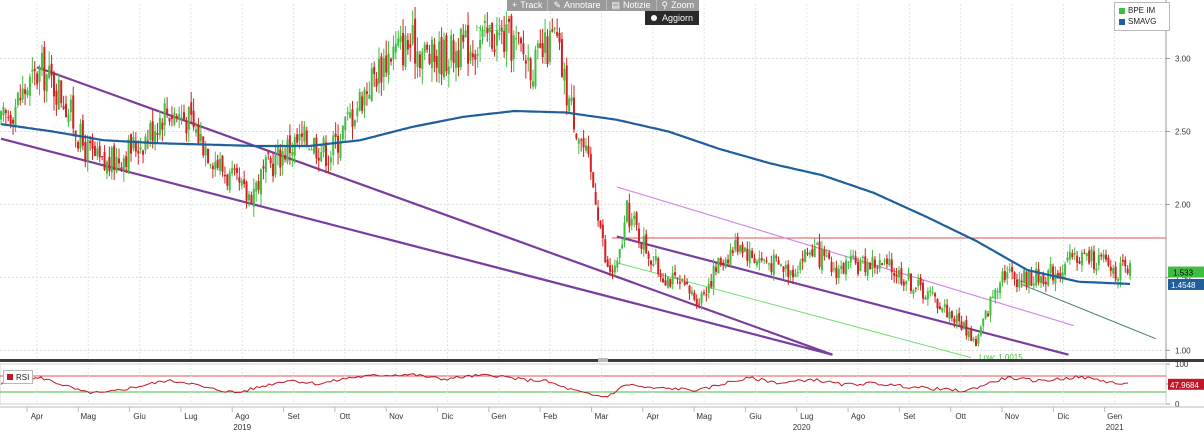 Image resolution: width=1204 pixels, height=434 pixels. I want to click on legend-item-price: BPE IM, so click(1142, 10).